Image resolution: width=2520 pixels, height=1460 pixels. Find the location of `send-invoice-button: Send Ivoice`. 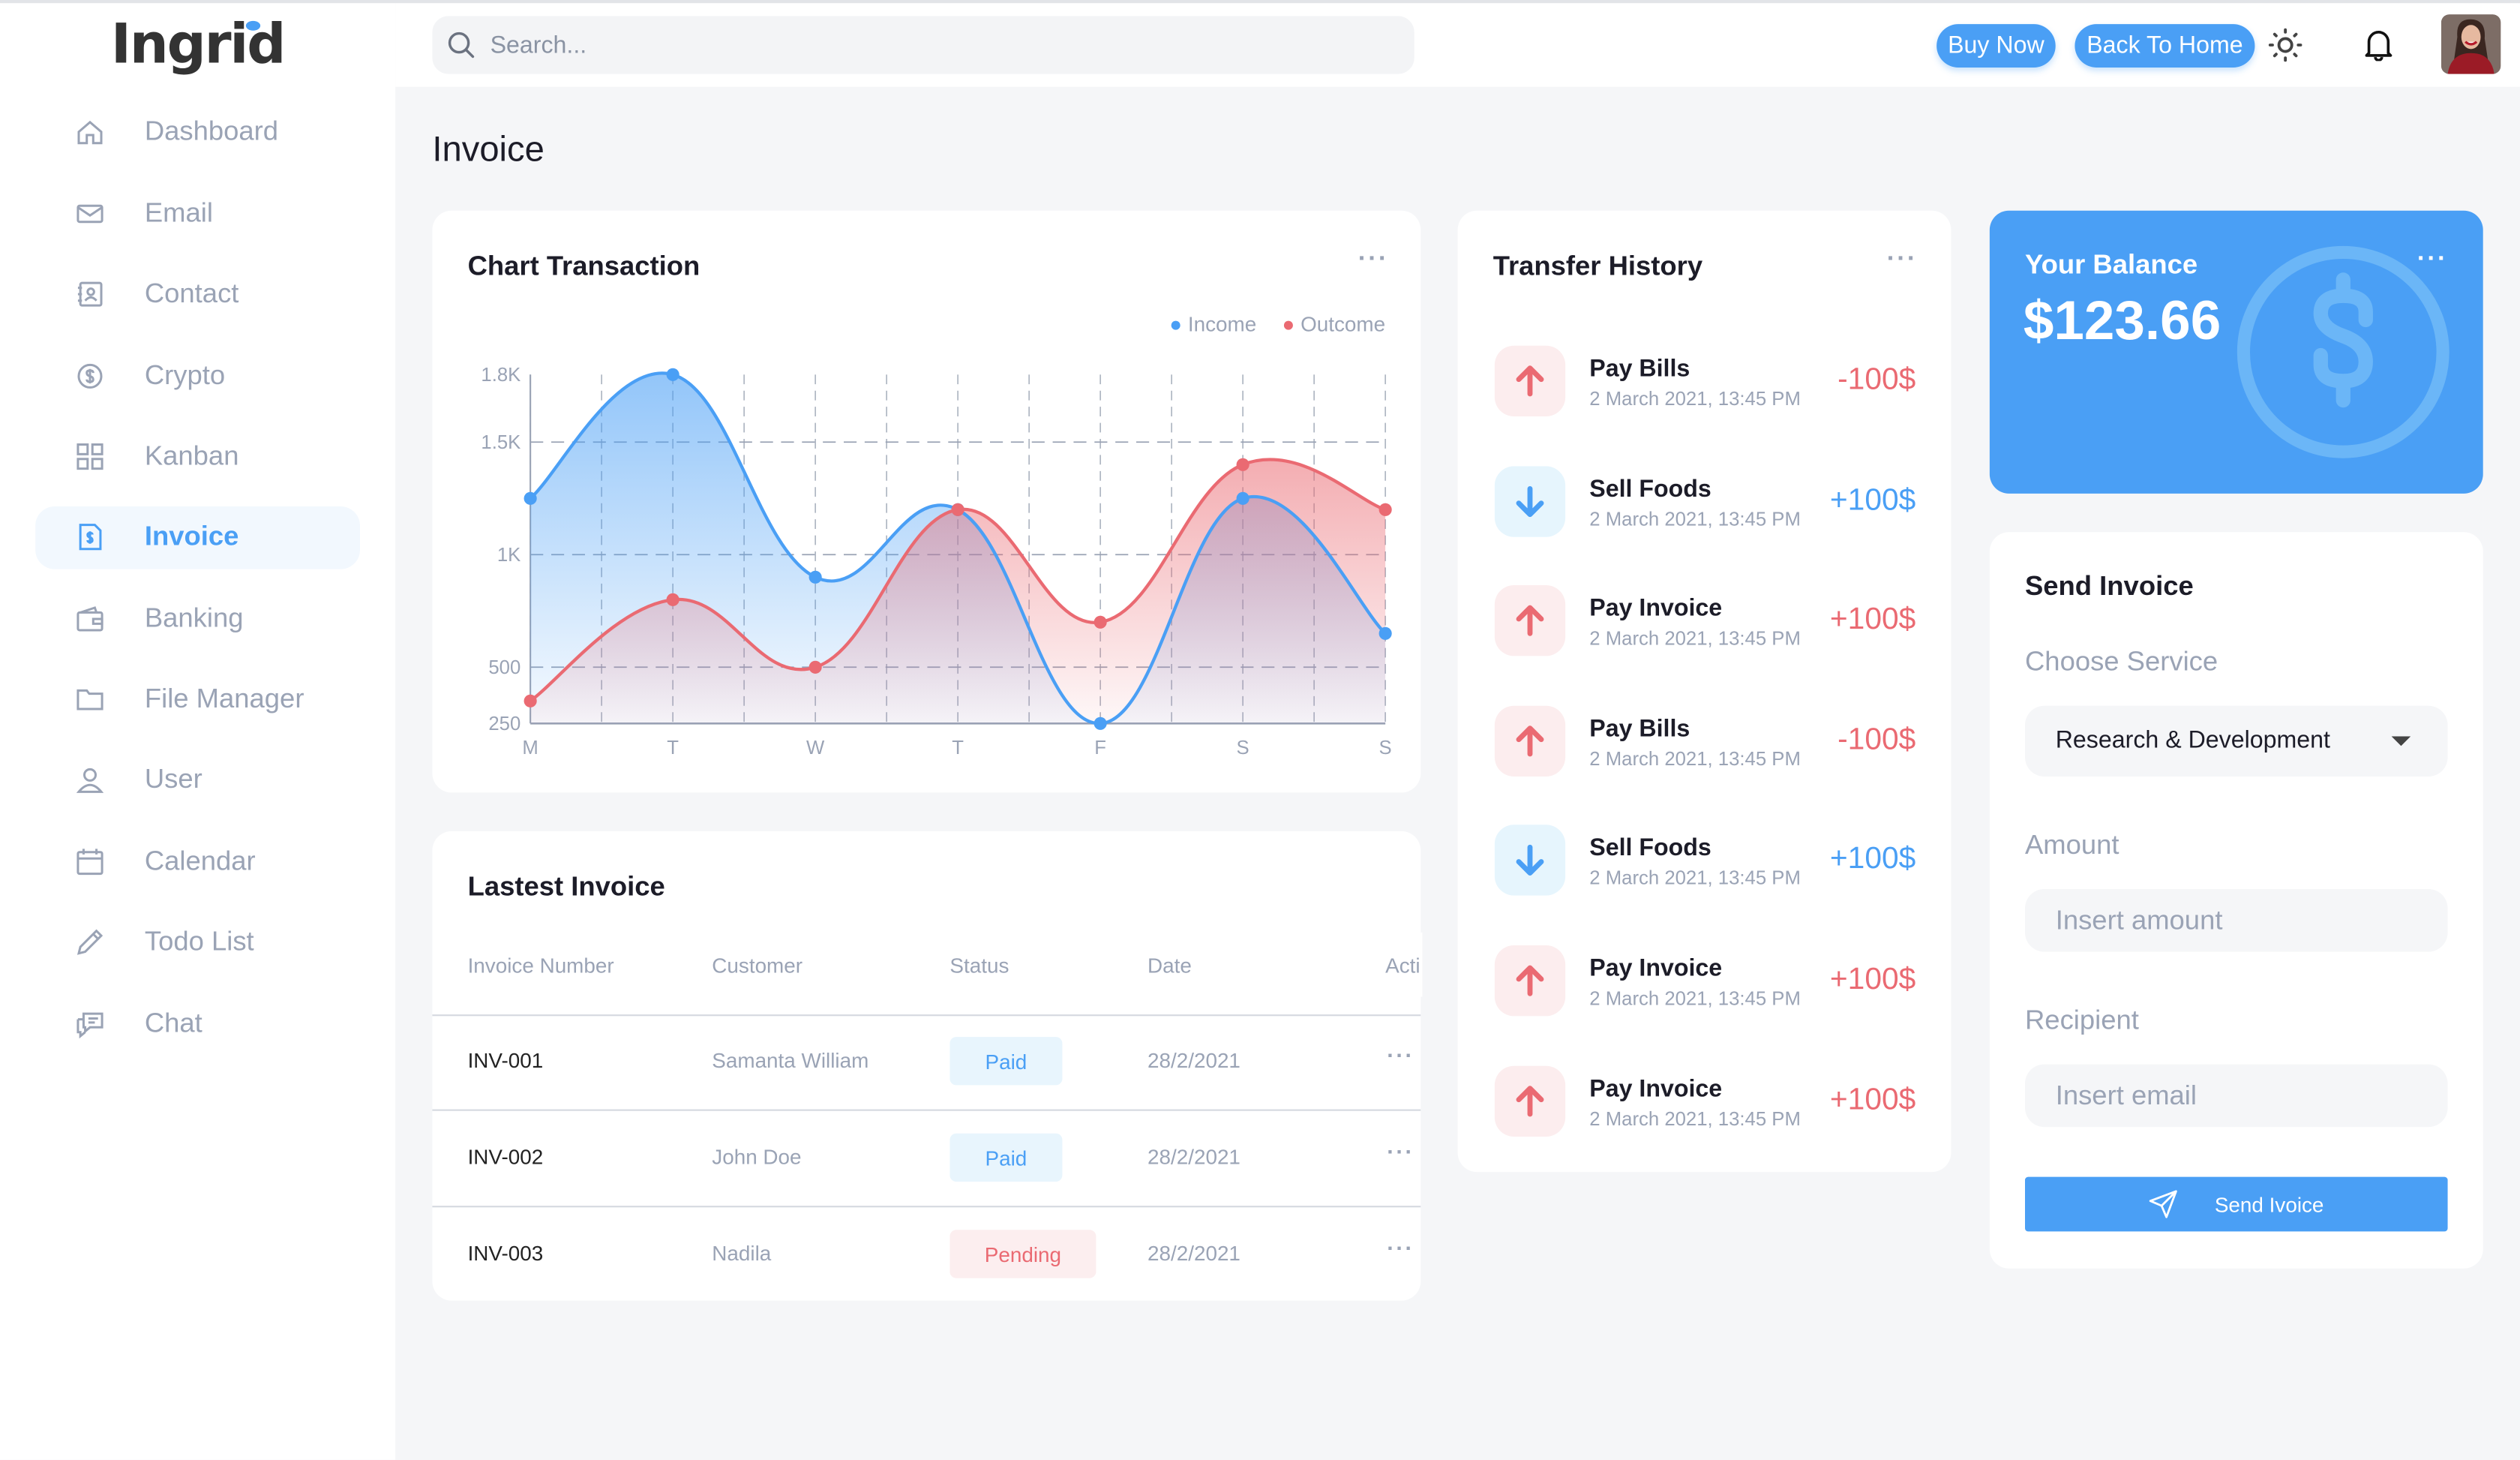

send-invoice-button: Send Ivoice is located at coordinates (2236, 1204).